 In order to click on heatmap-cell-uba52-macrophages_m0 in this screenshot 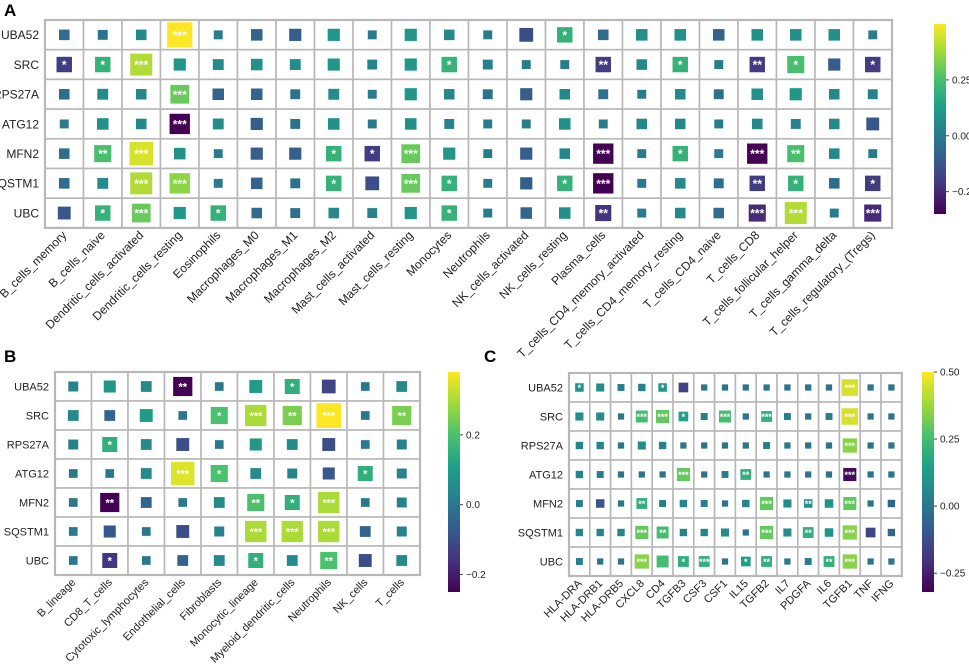, I will do `click(256, 35)`.